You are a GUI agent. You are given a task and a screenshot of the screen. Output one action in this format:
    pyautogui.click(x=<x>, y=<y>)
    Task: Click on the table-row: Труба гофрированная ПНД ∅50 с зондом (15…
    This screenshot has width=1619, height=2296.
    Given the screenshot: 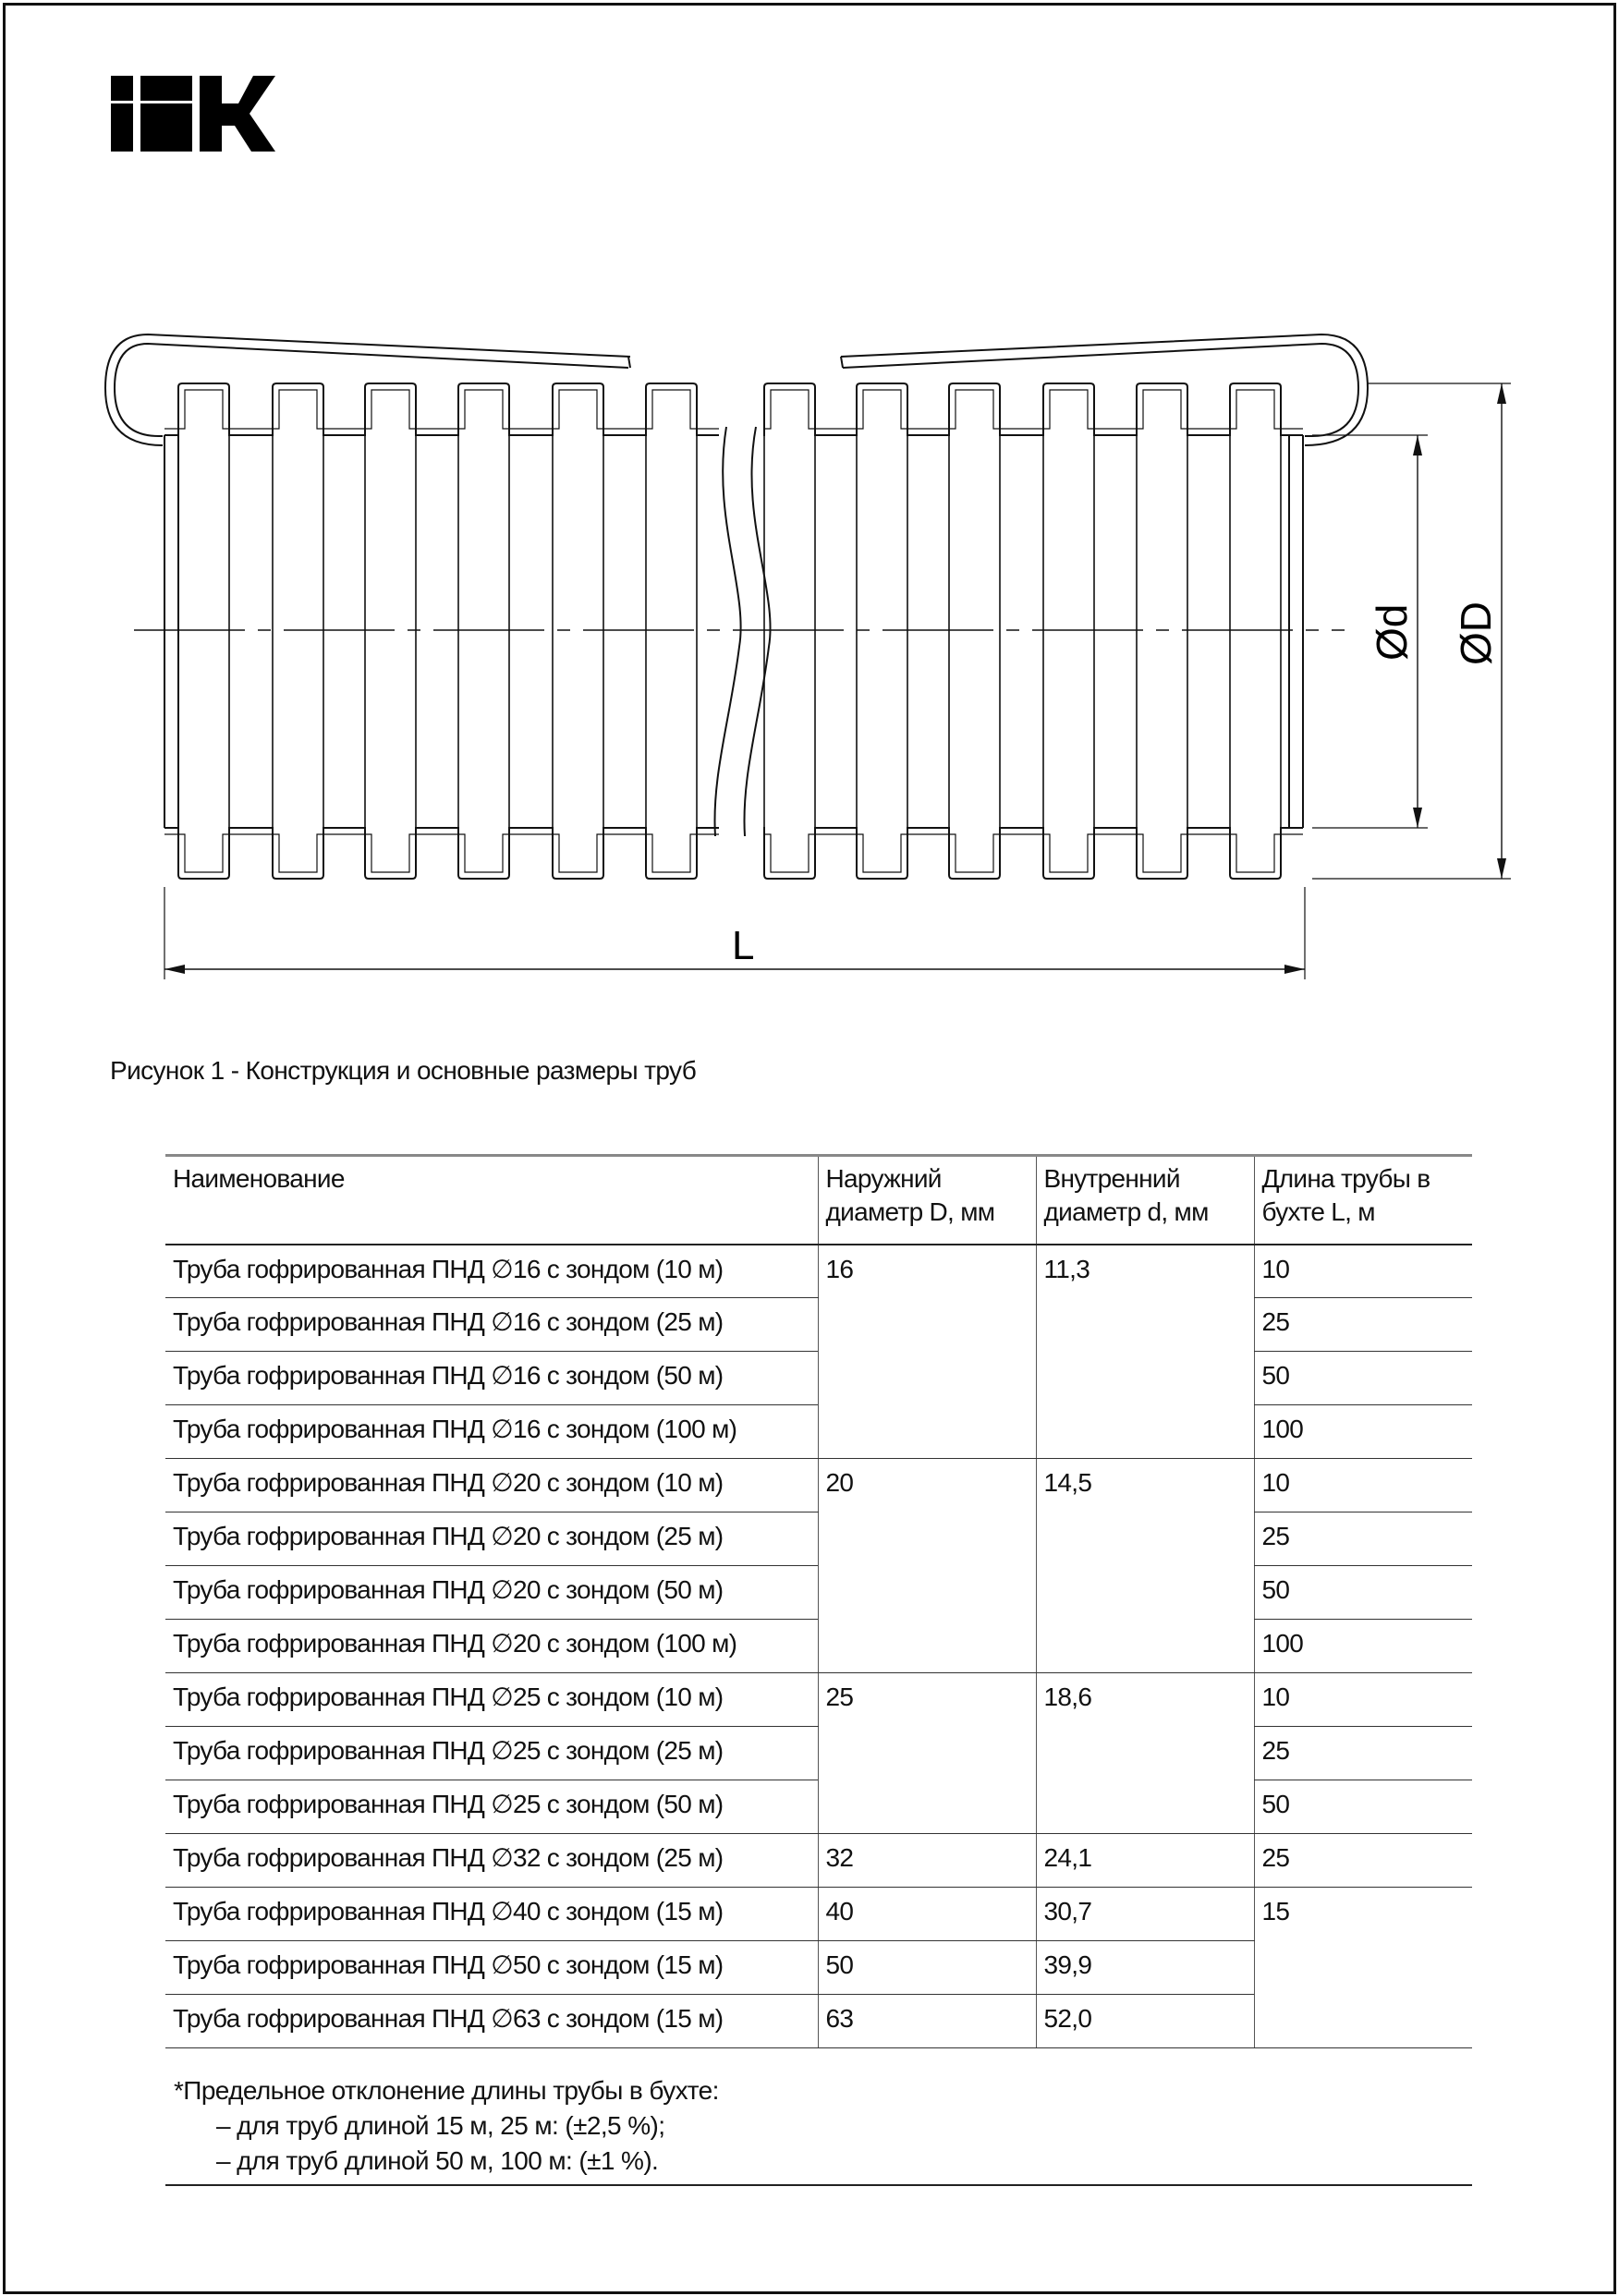 What is the action you would take?
    pyautogui.click(x=819, y=1967)
    